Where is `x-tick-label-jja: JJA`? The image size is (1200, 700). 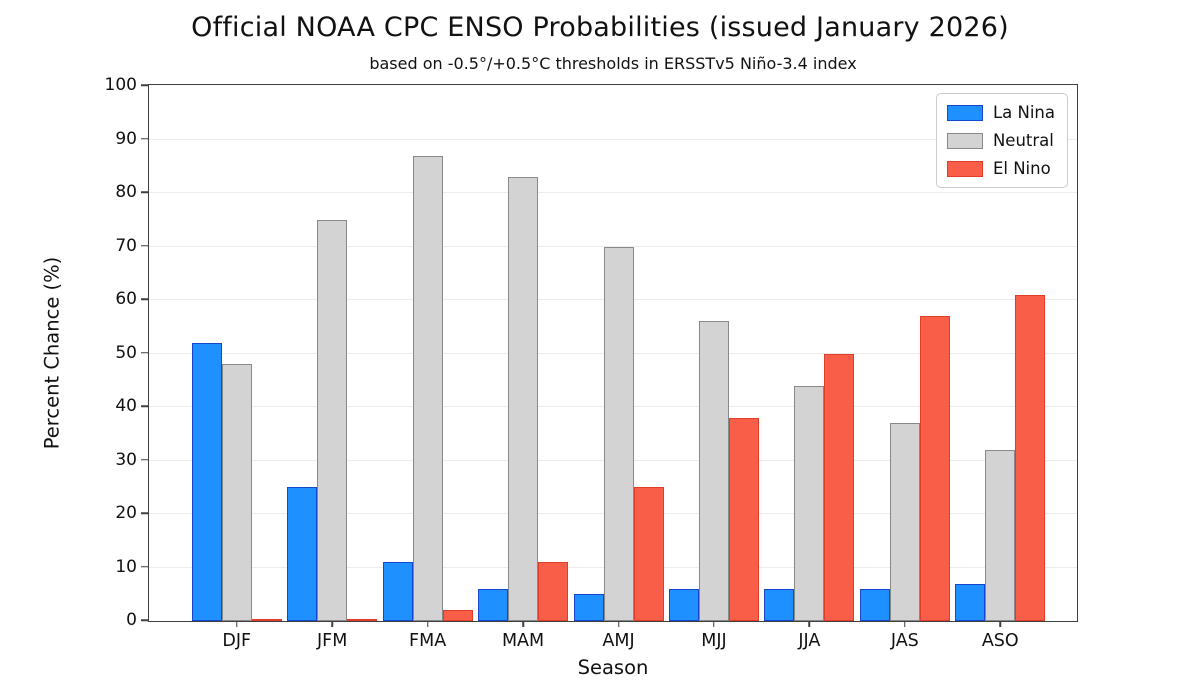 x-tick-label-jja: JJA is located at coordinates (809, 641).